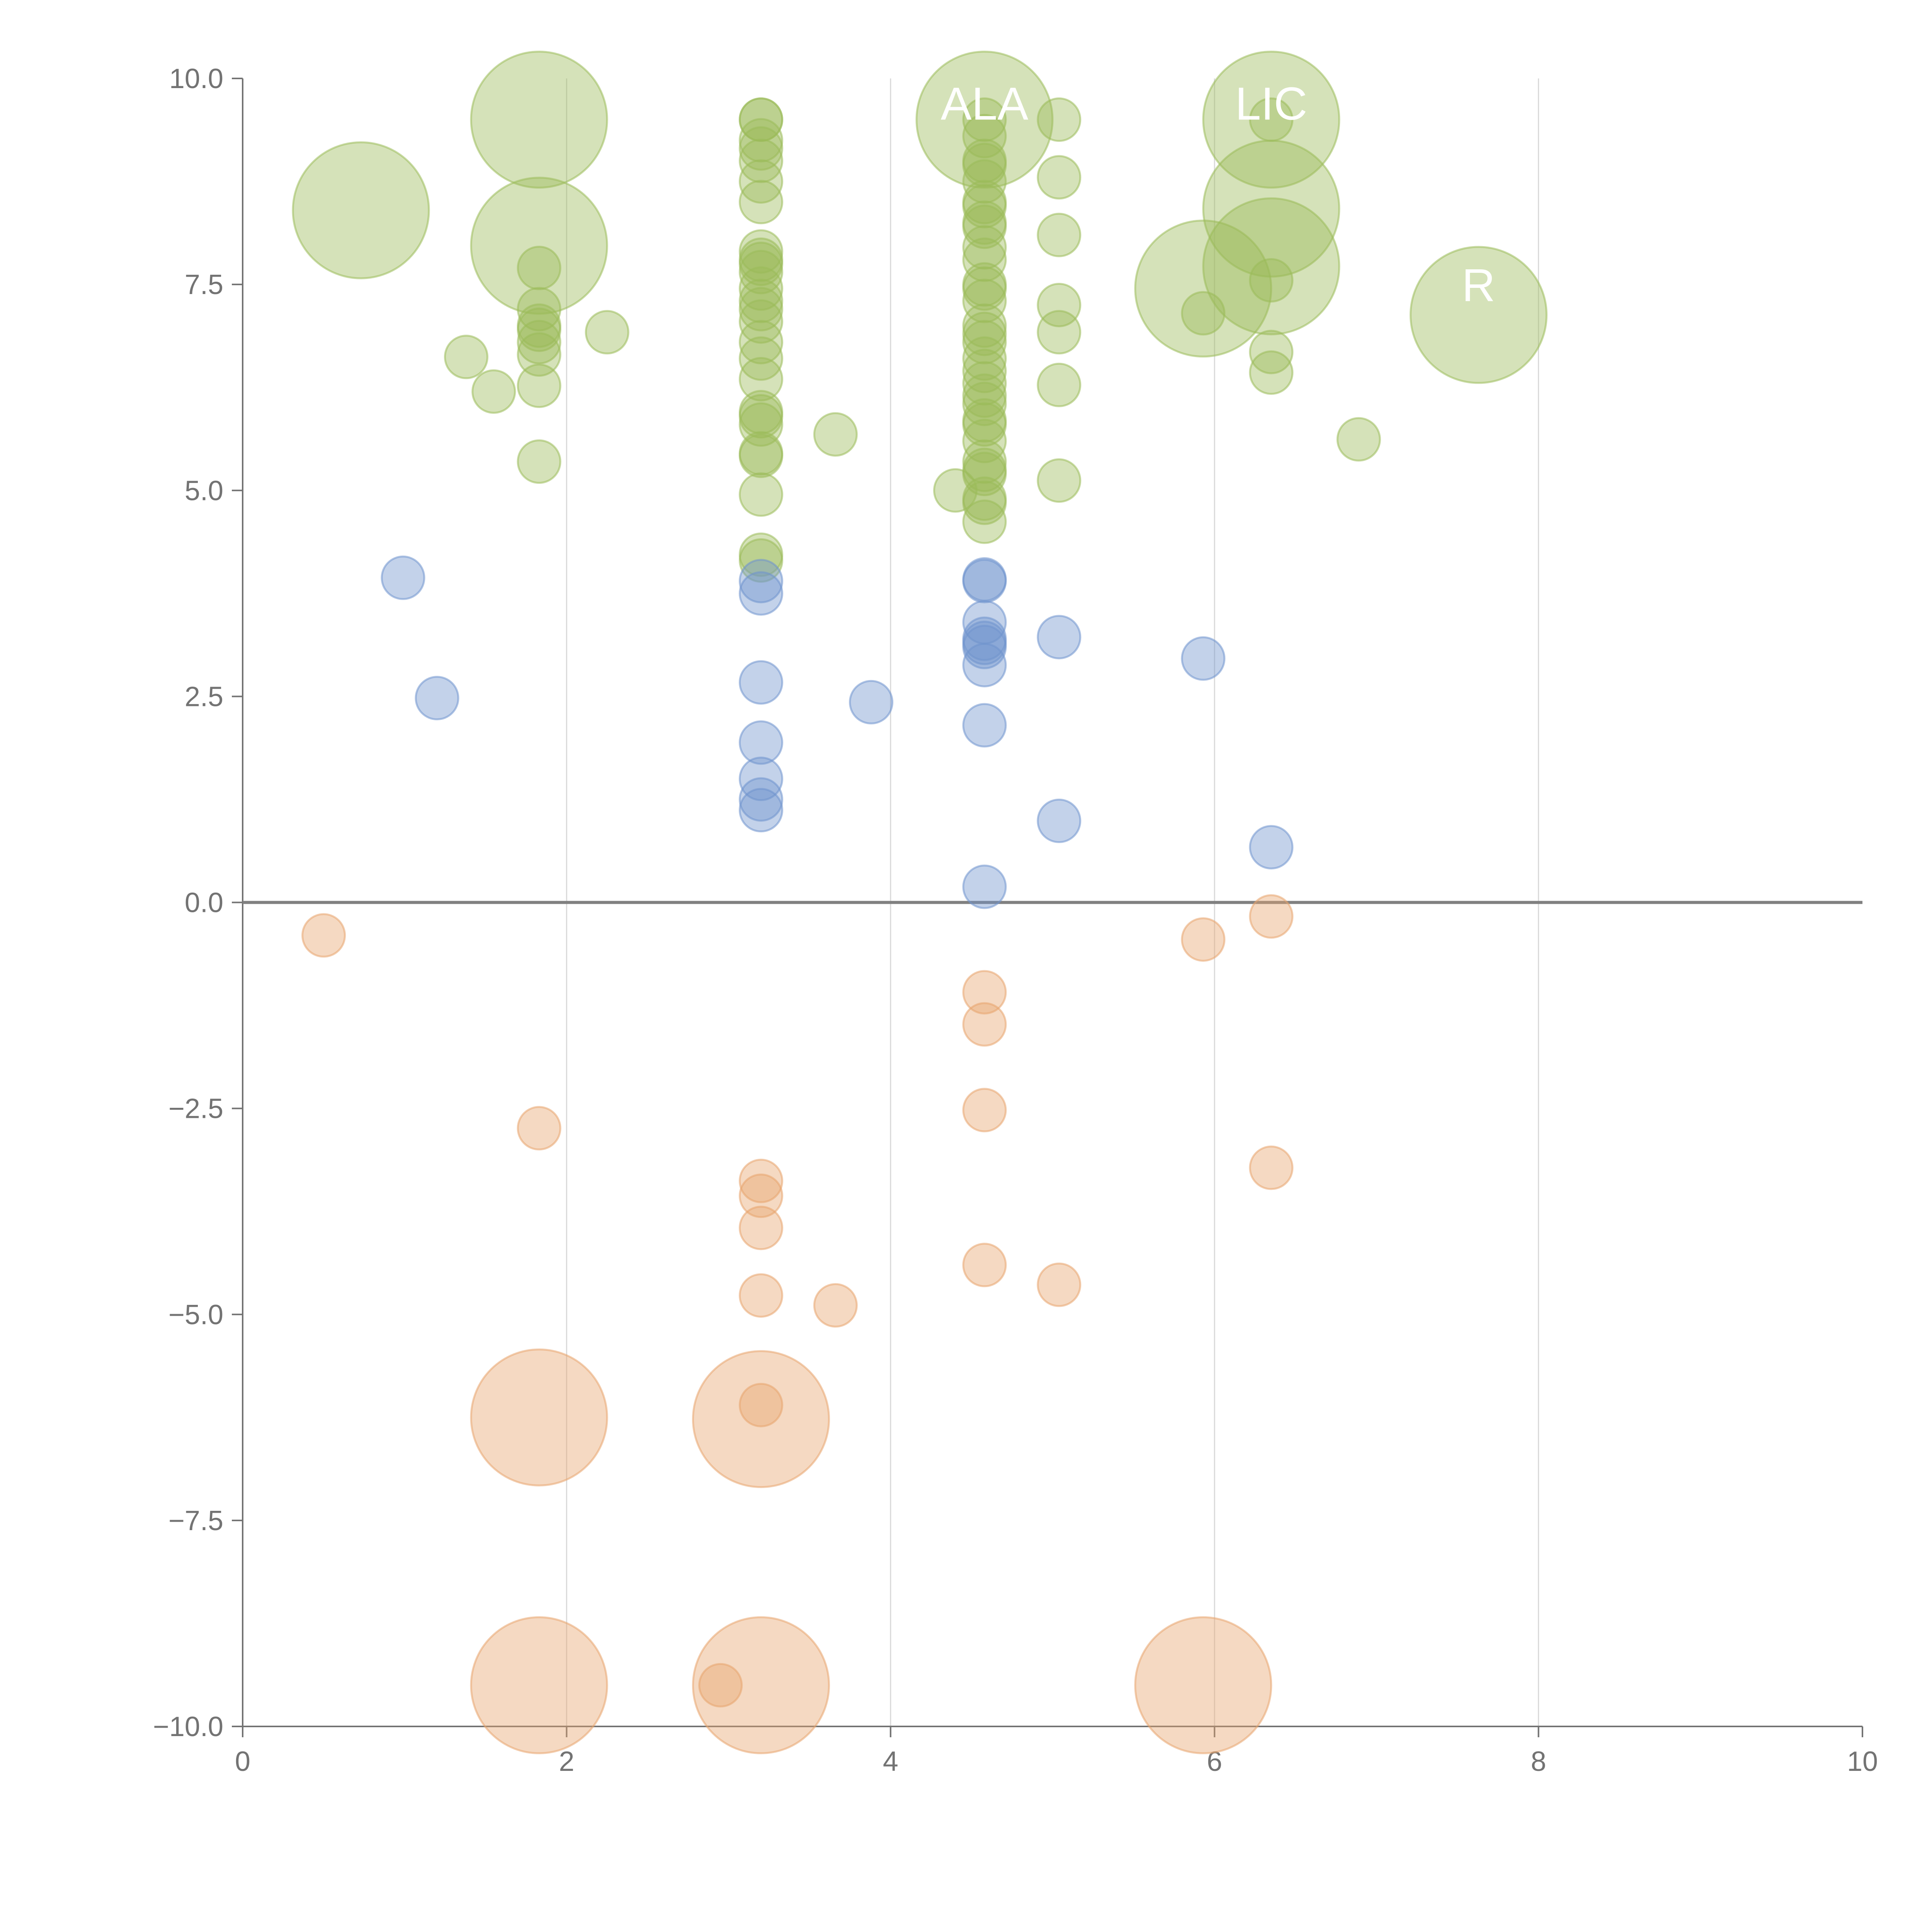 The height and width of the screenshot is (1932, 1932). I want to click on x-tick-label: 2, so click(567, 1761).